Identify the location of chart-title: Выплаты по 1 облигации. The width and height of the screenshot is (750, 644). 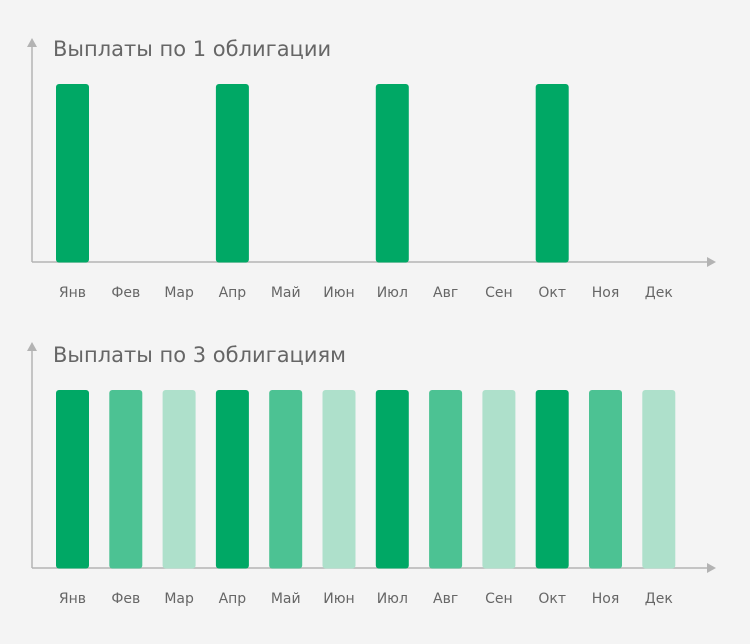
(192, 49).